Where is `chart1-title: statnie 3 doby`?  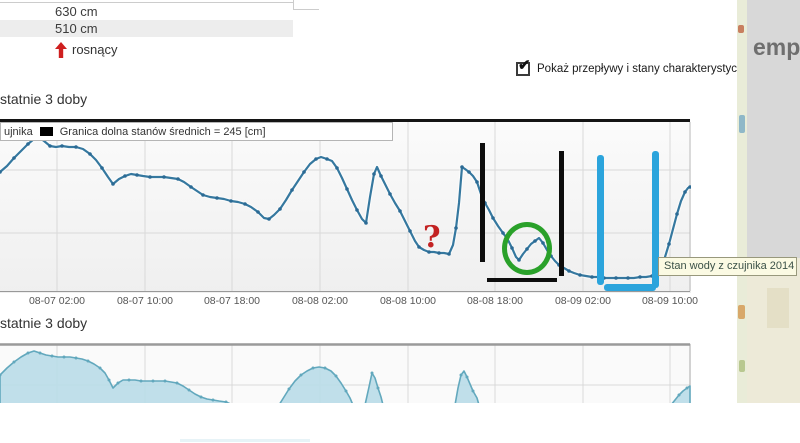 chart1-title: statnie 3 doby is located at coordinates (44, 99).